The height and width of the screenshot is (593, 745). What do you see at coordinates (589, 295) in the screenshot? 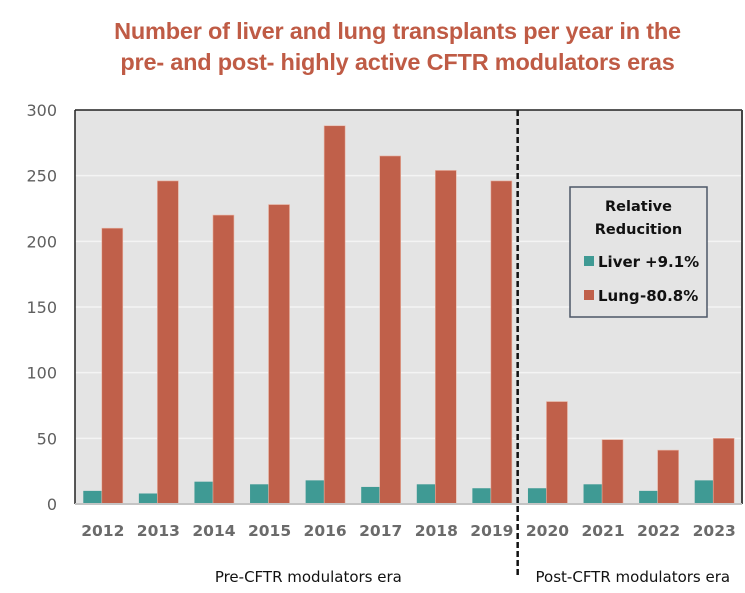
I see `legend-swatch-lung` at bounding box center [589, 295].